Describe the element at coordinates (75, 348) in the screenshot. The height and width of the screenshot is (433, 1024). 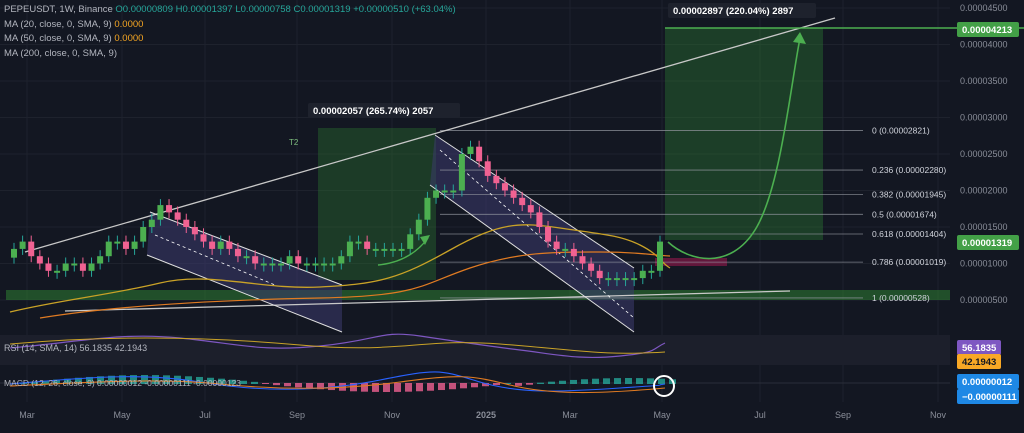
I see `rsi-pane-label: RSI (14, SMA, 14) 56.1835 42.1943` at that location.